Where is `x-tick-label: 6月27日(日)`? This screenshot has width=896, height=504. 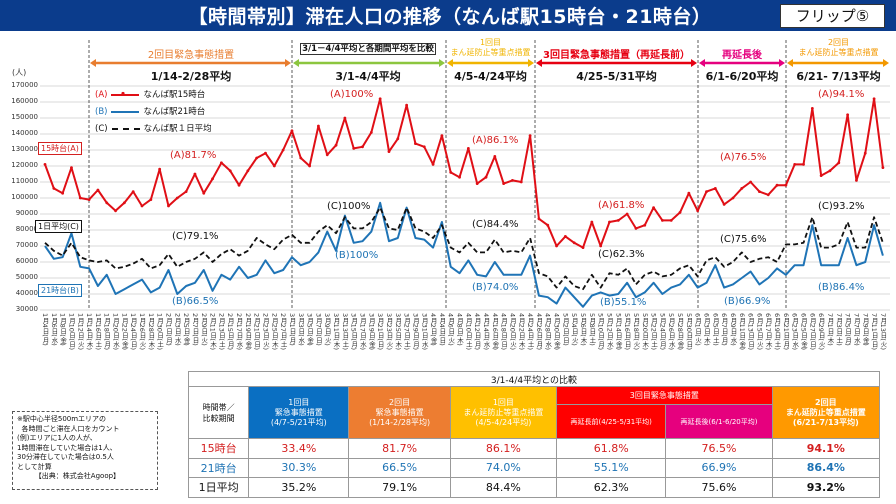 x-tick-label: 6月27日(日) is located at coordinates (812, 331).